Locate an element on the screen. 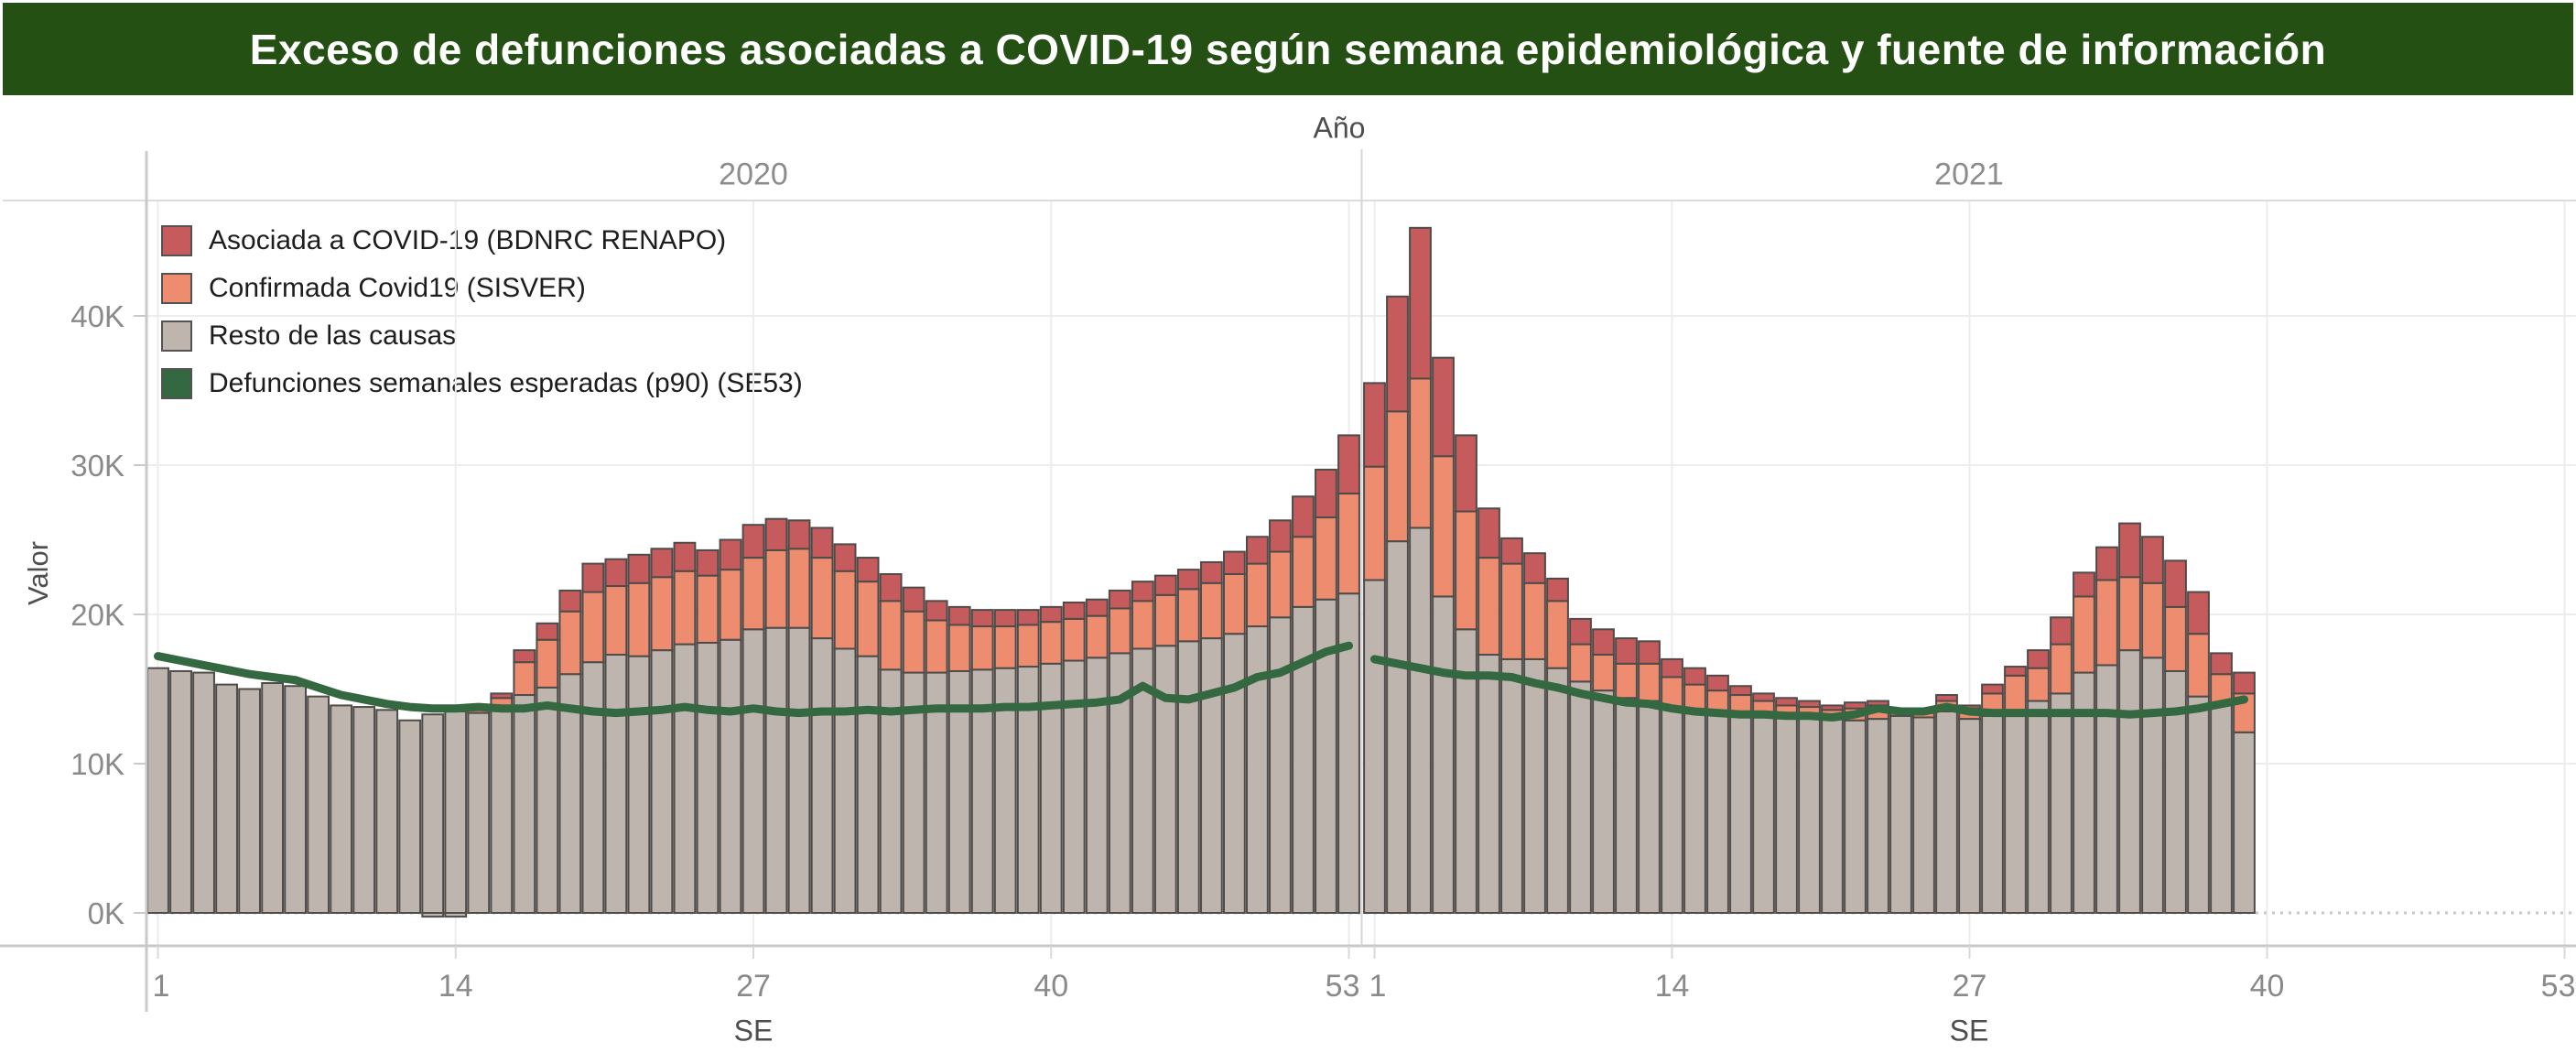 Image resolution: width=2576 pixels, height=1053 pixels. bar-resto-2020-w32 is located at coordinates (868, 784).